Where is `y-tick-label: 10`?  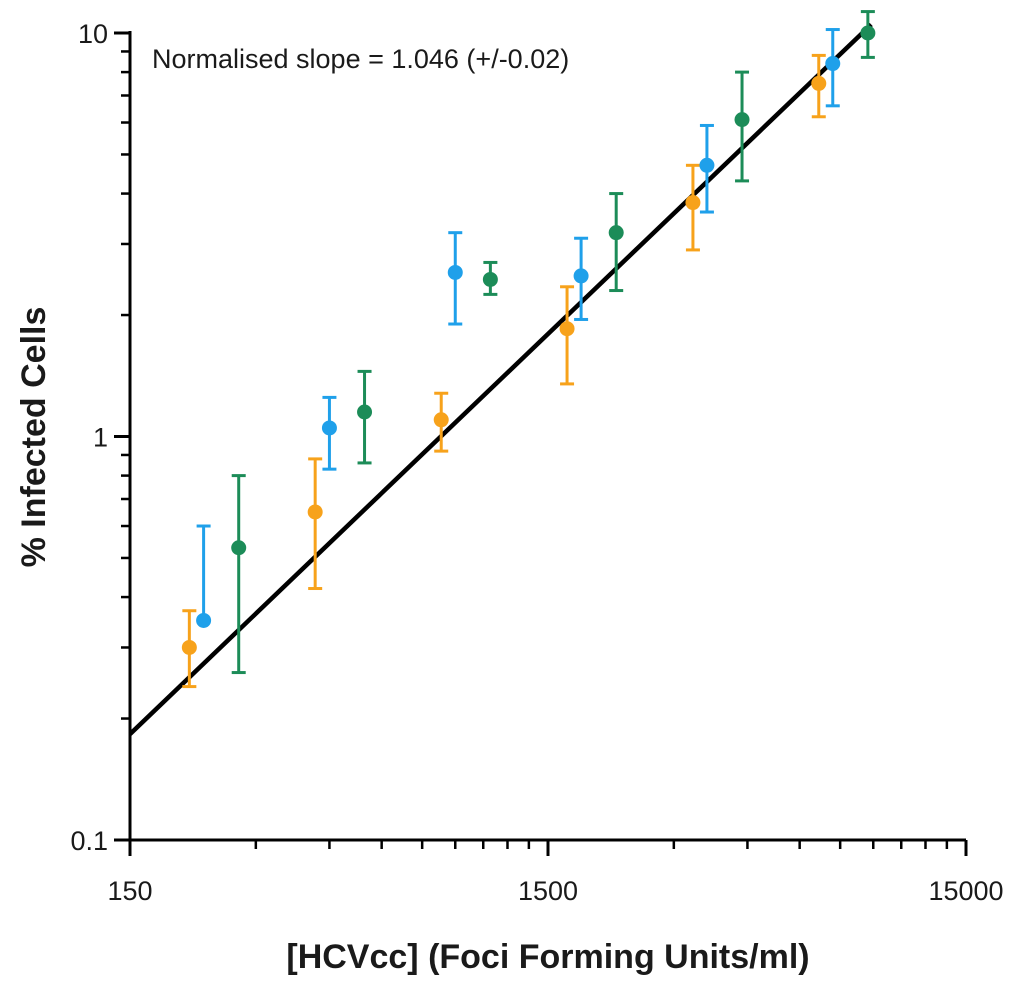 y-tick-label: 10 is located at coordinates (93, 34).